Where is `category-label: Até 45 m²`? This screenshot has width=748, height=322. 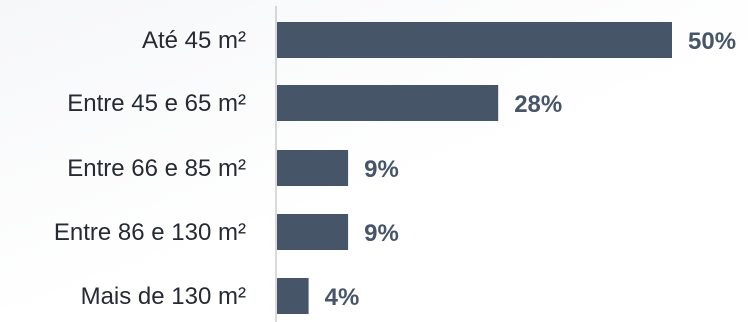 category-label: Até 45 m² is located at coordinates (194, 40).